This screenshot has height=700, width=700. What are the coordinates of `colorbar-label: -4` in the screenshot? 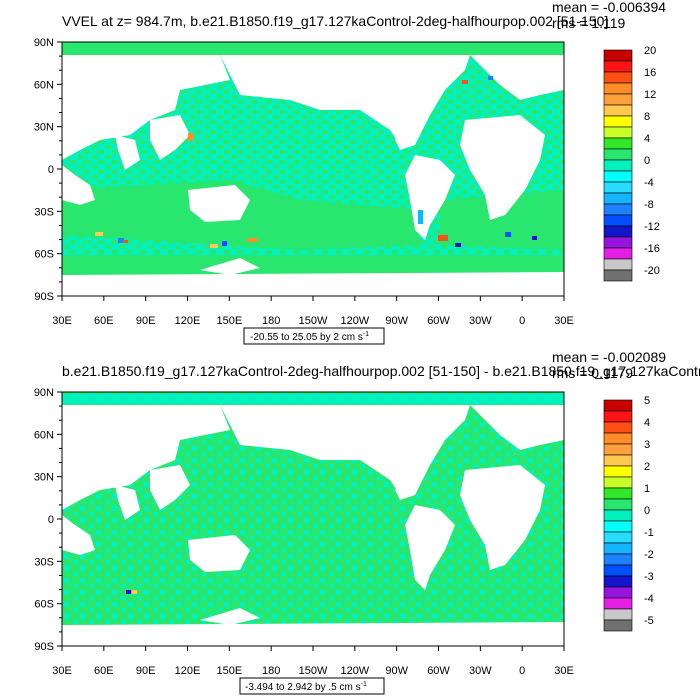 It's located at (649, 183).